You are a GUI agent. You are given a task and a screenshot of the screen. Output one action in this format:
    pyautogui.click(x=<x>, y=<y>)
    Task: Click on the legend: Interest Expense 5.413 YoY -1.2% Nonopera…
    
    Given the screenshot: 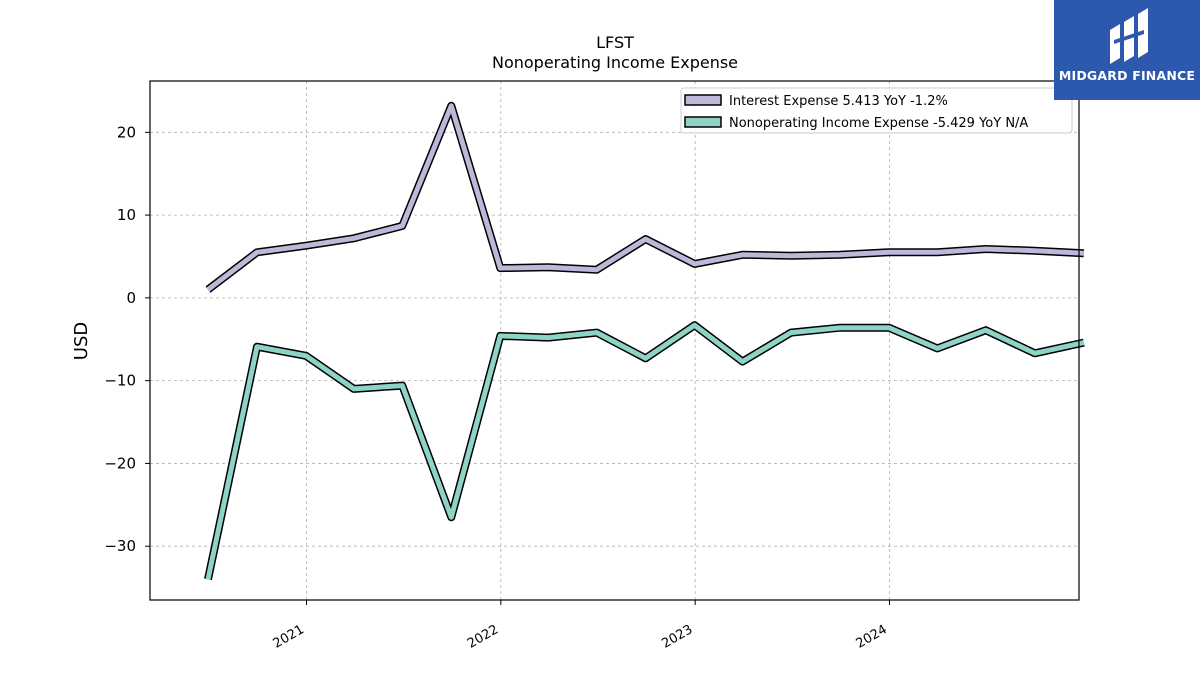 What is the action you would take?
    pyautogui.click(x=876, y=110)
    